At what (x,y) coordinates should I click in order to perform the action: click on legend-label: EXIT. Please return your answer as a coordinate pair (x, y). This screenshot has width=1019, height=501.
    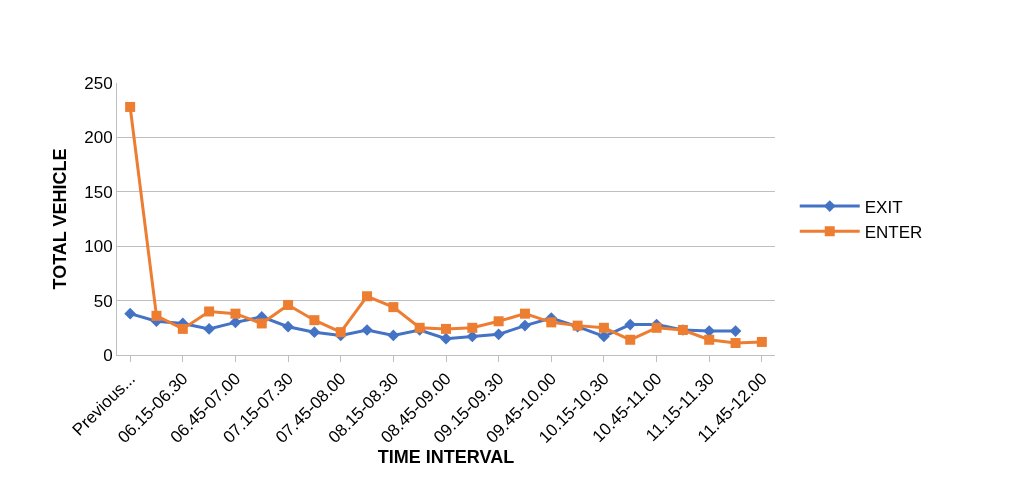
    Looking at the image, I should click on (883, 207).